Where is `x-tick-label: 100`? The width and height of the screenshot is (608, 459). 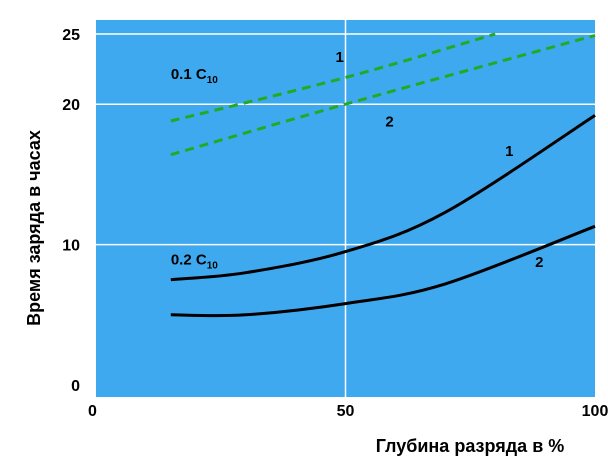
x-tick-label: 100 is located at coordinates (595, 411).